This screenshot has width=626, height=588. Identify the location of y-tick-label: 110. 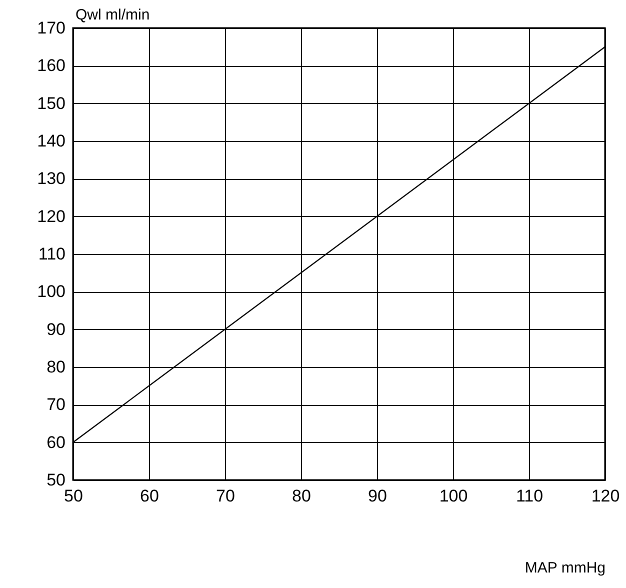
(52, 254).